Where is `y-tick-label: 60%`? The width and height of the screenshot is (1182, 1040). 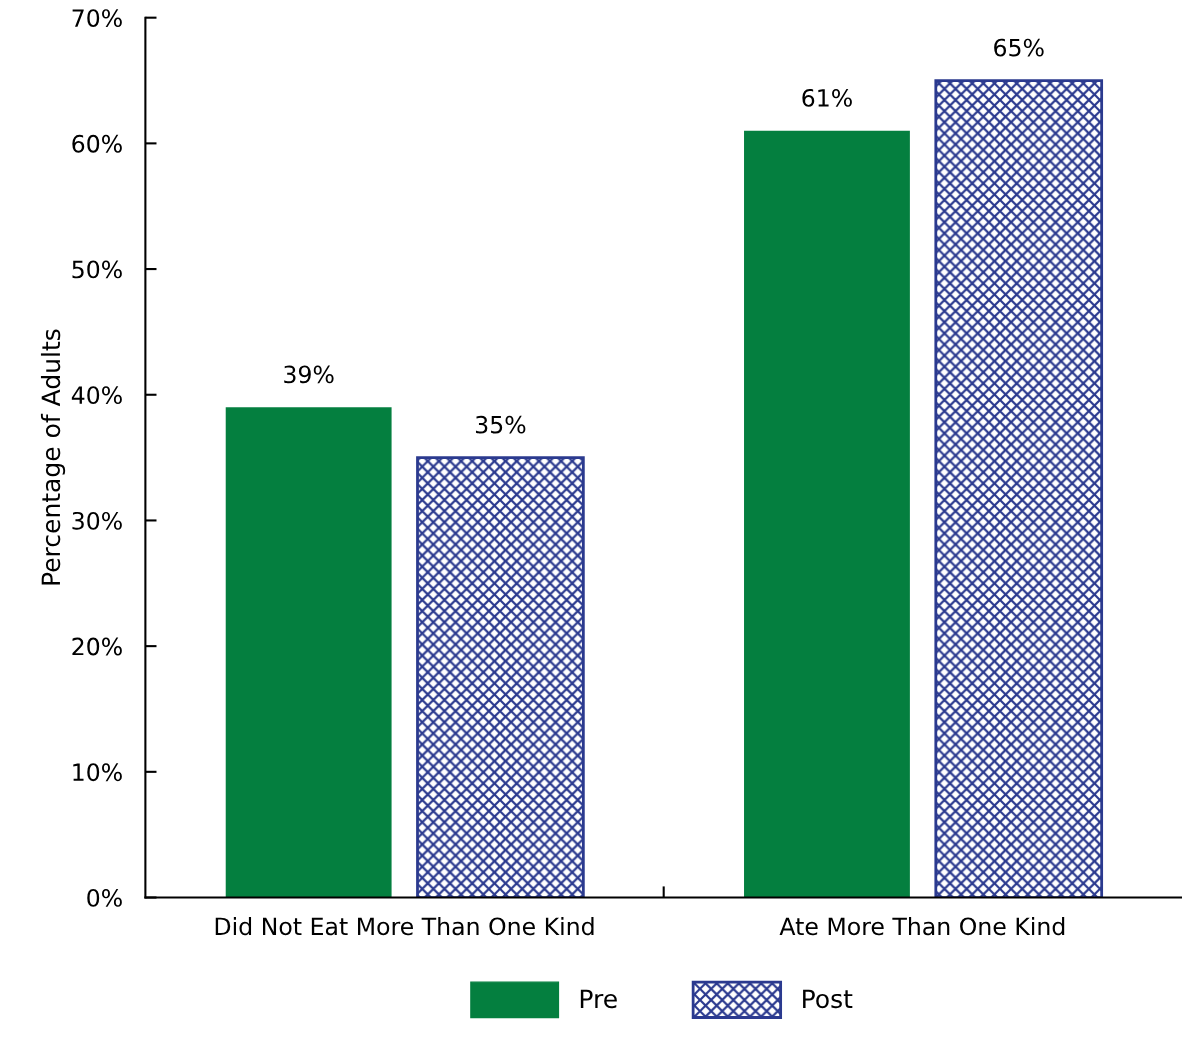
y-tick-label: 60% is located at coordinates (97, 143).